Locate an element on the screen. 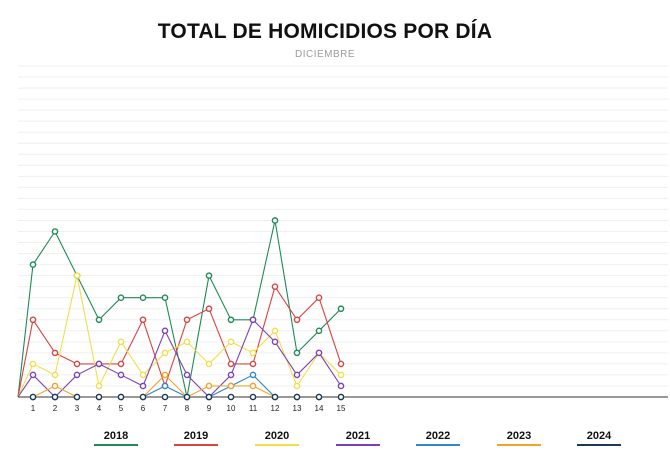  x-tick-label: 2 is located at coordinates (55, 408).